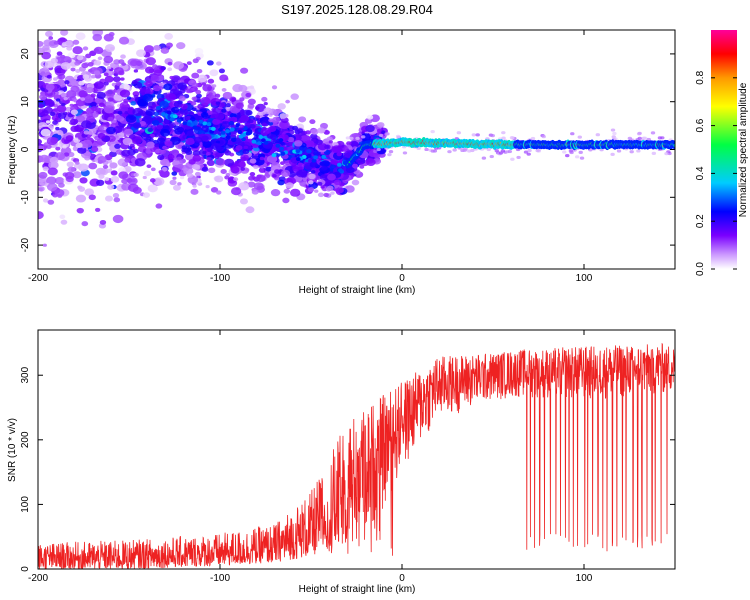 The image size is (750, 600). What do you see at coordinates (743, 149) in the screenshot?
I see `colorbar-label: Normalized spectral amplitude` at bounding box center [743, 149].